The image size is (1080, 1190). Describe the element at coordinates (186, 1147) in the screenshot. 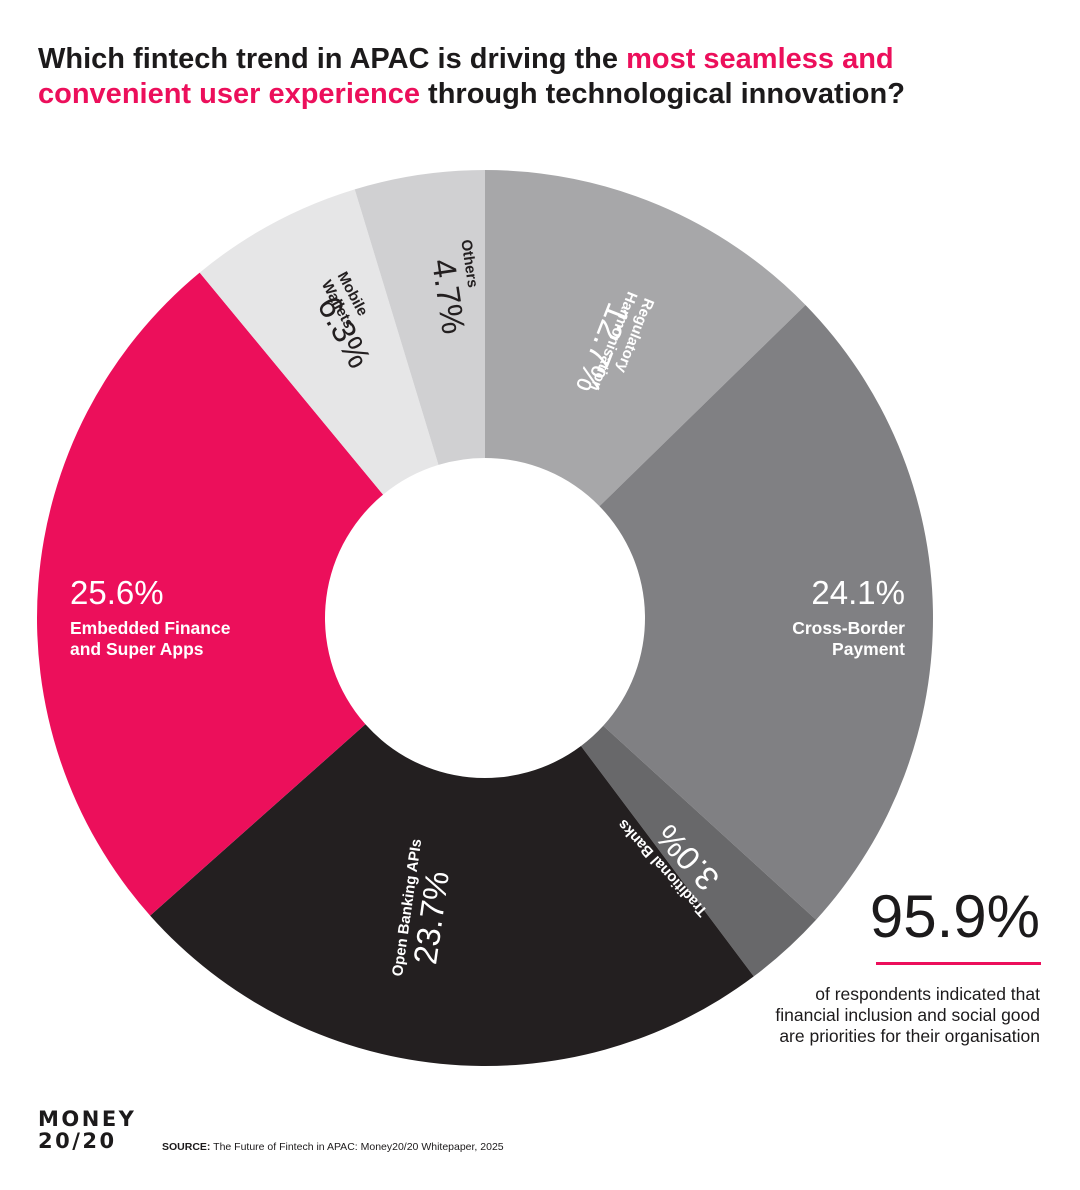

I see `source-label: SOURCE:` at that location.